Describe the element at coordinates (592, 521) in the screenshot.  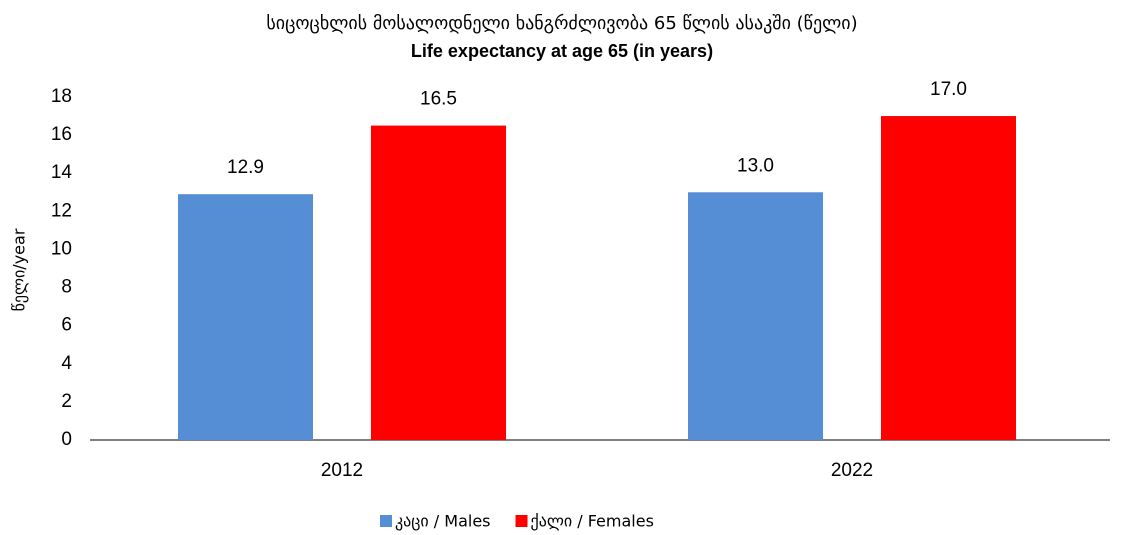
I see `legend-label: ქალი / Females` at that location.